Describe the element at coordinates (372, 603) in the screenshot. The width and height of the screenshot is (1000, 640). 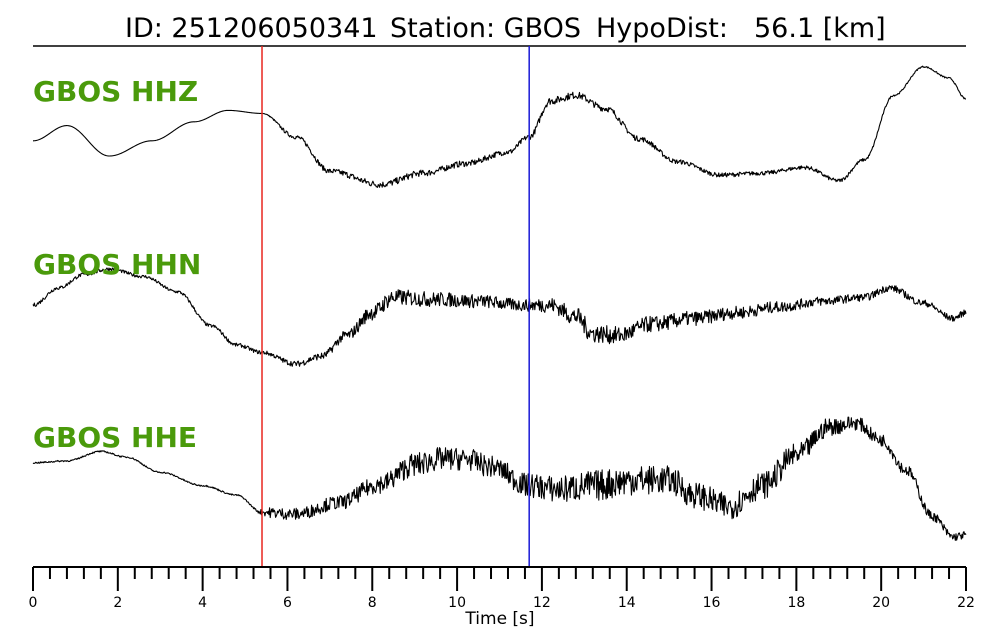
I see `x-tick-label: 8` at that location.